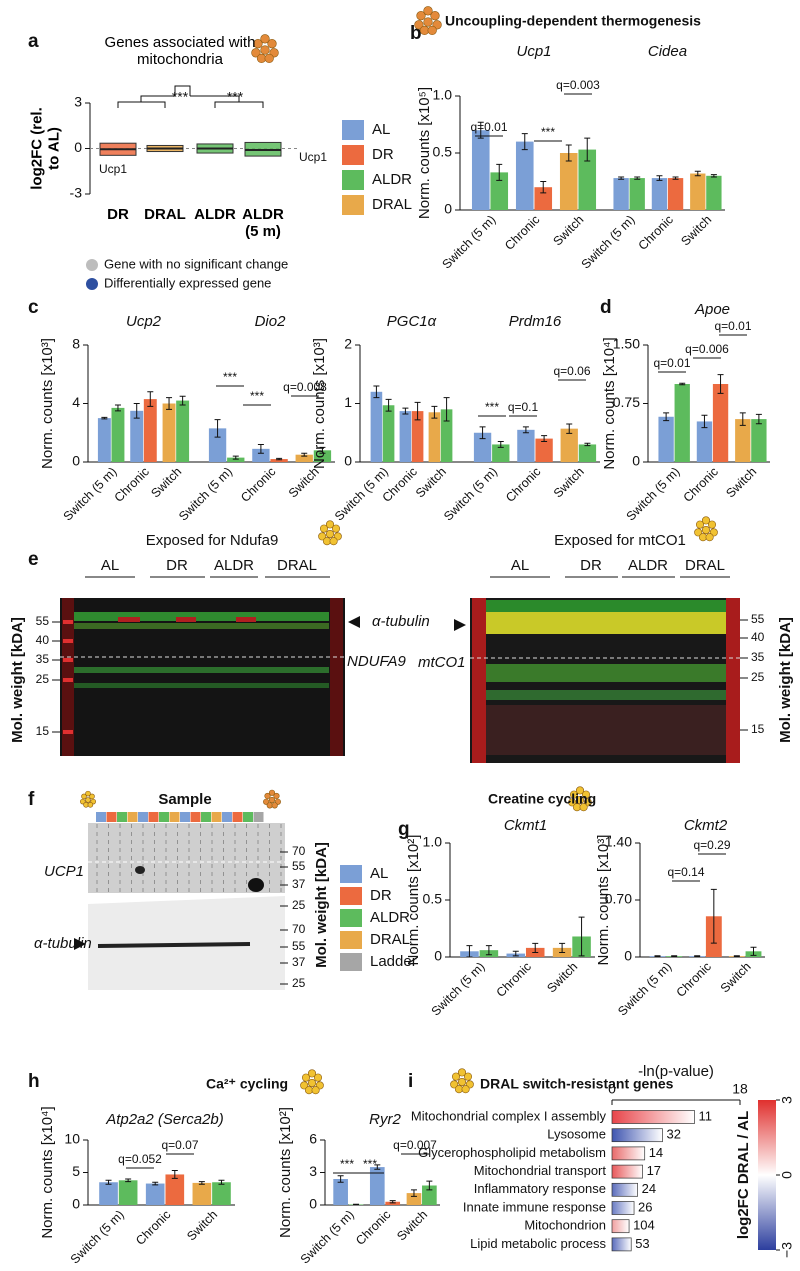 Image resolution: width=800 pixels, height=1271 pixels. What do you see at coordinates (706, 825) in the screenshot?
I see `subplot-title: Ckmt2` at bounding box center [706, 825].